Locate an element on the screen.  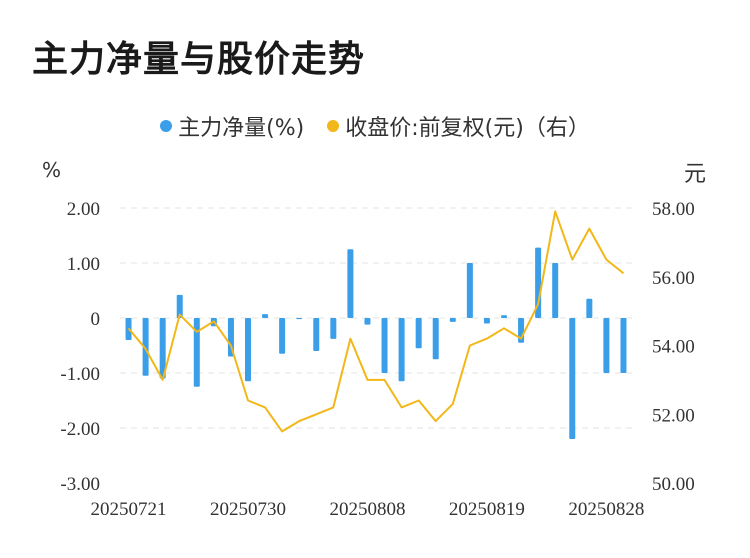
right-tick-label: 52.00 is located at coordinates (673, 415).